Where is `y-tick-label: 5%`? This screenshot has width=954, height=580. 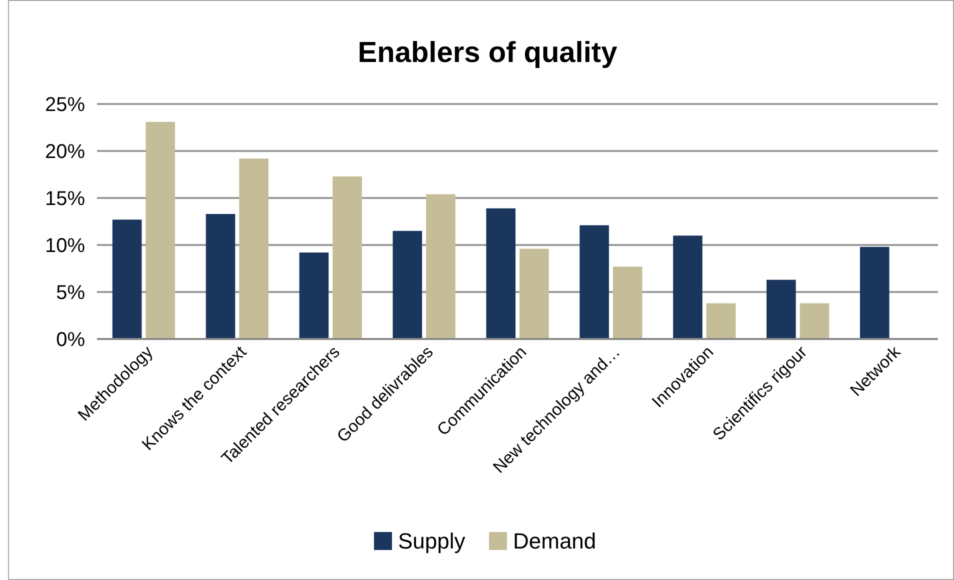 y-tick-label: 5% is located at coordinates (71, 293).